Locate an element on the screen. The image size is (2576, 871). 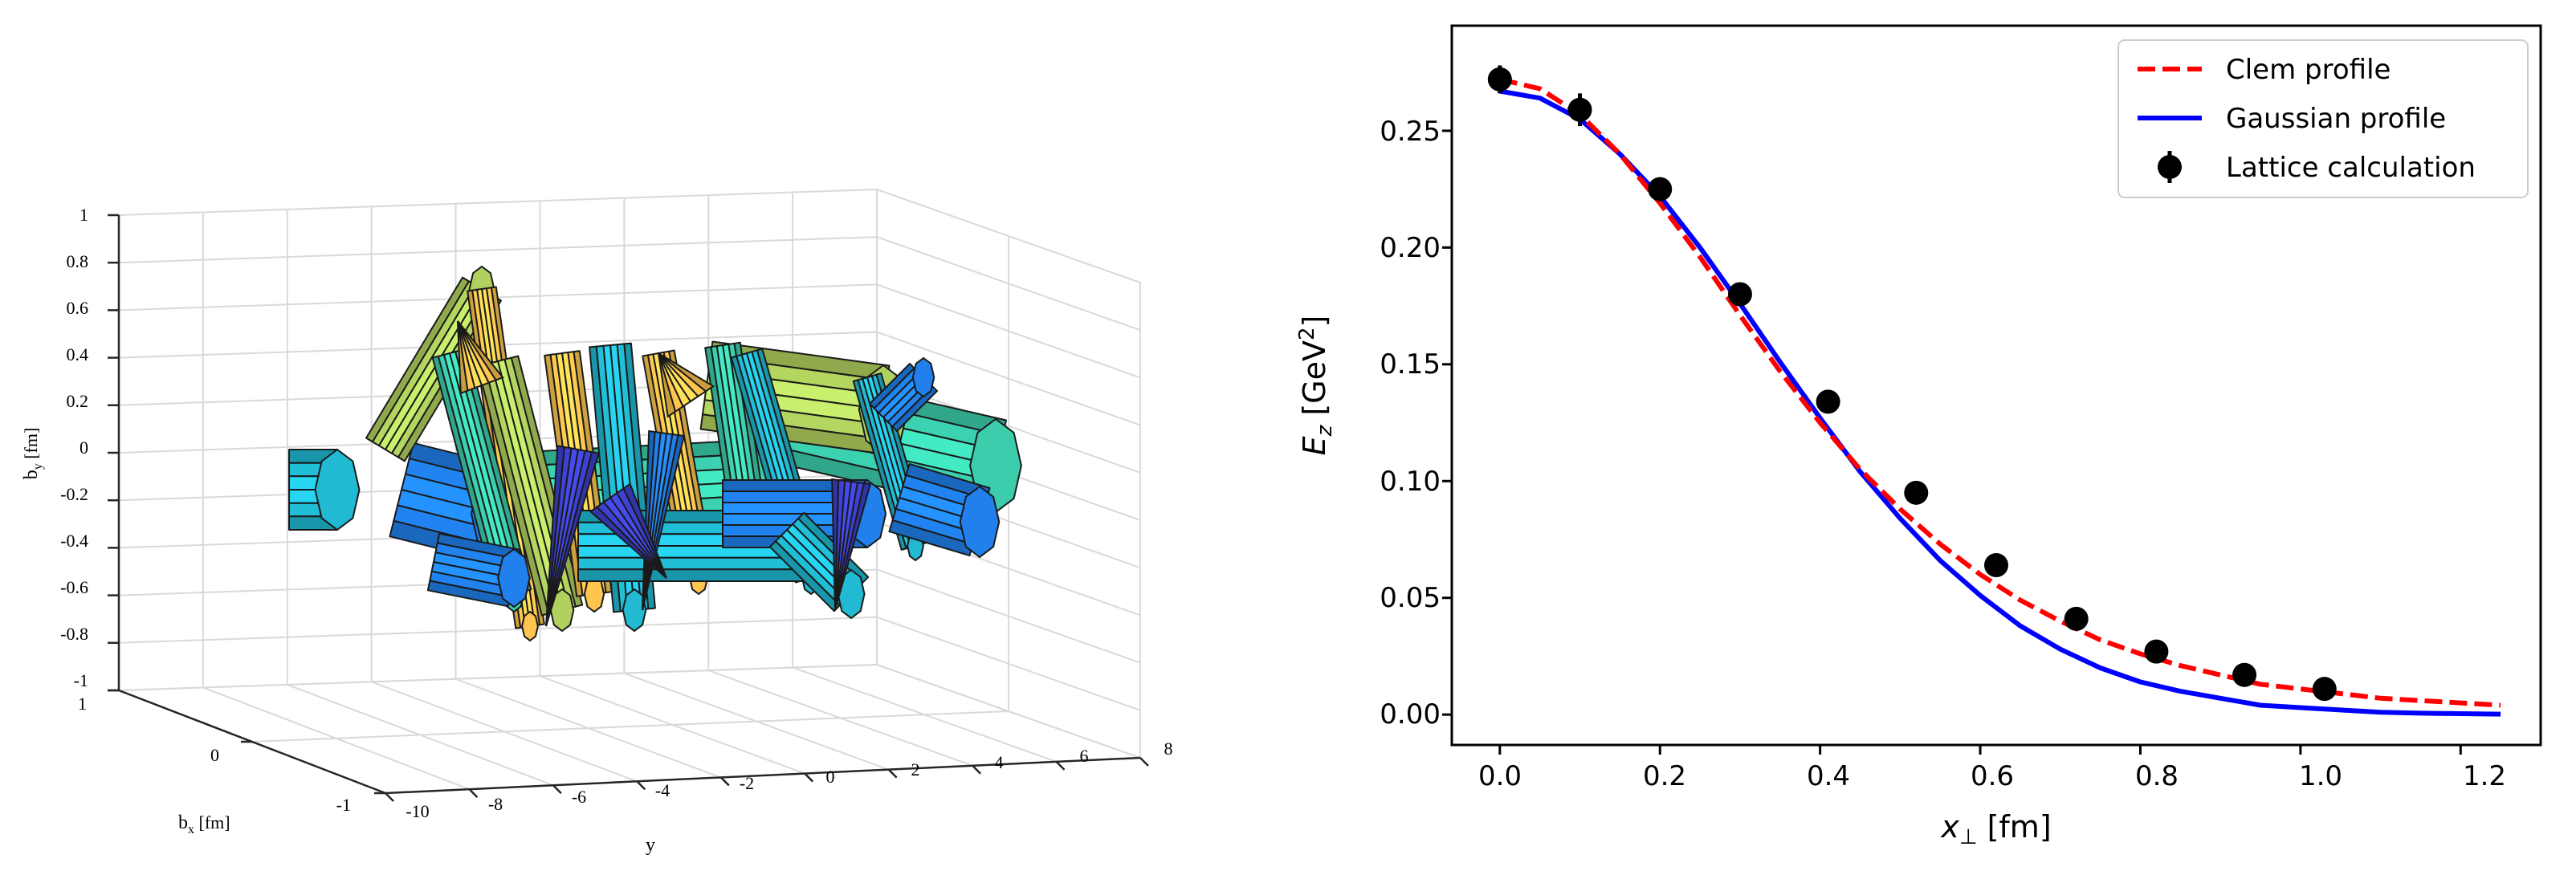
surface-z-axis-label: by [fm] is located at coordinates (33, 454).